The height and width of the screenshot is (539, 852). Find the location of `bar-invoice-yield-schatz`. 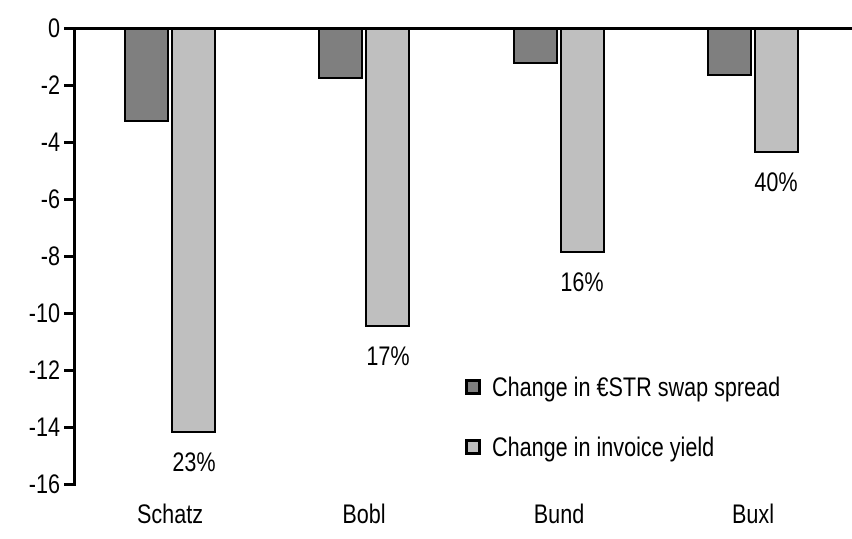

bar-invoice-yield-schatz is located at coordinates (194, 230).